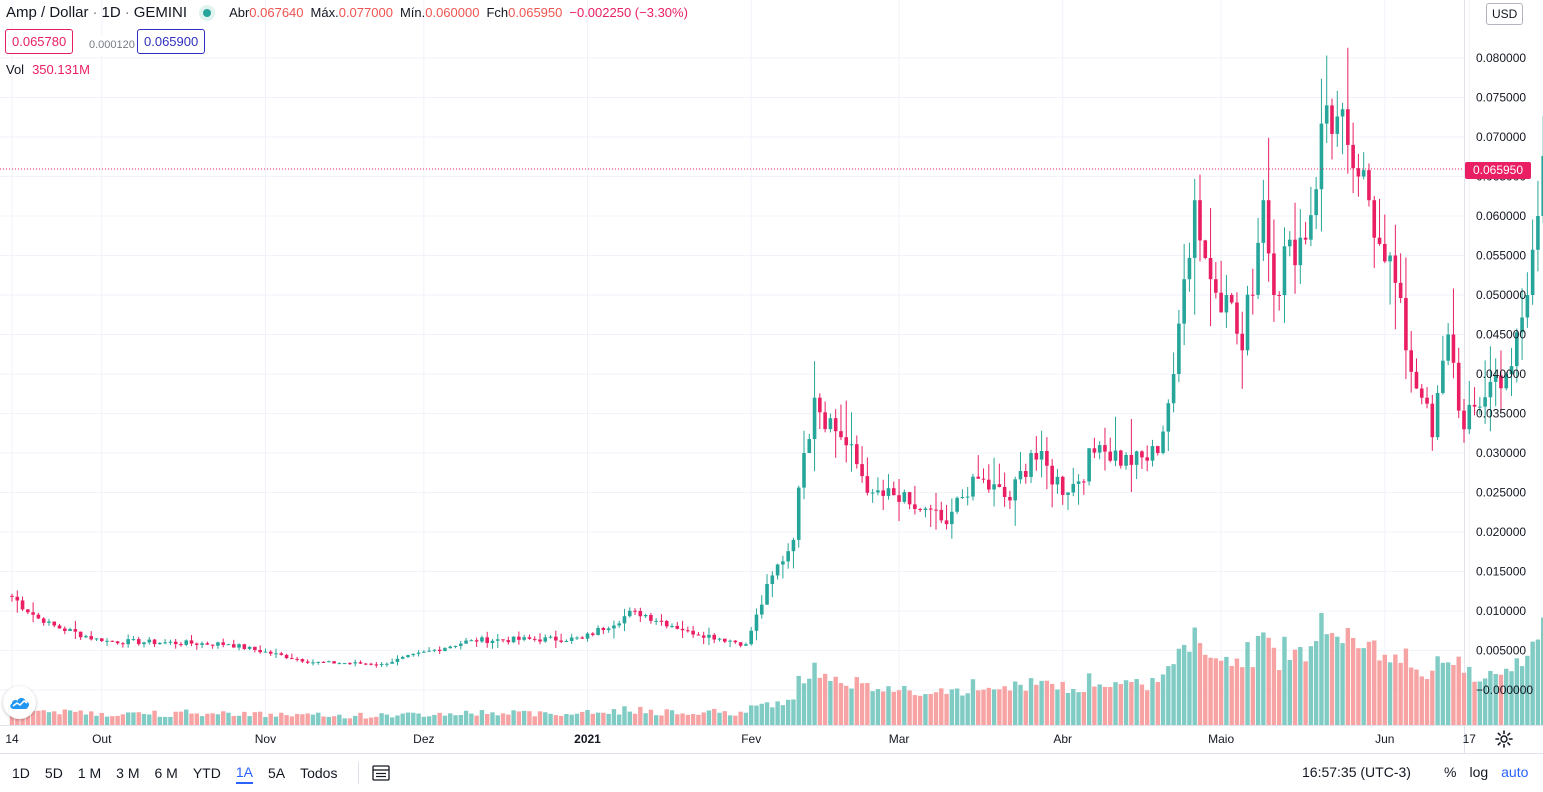  I want to click on tradingview-logo, so click(19, 702).